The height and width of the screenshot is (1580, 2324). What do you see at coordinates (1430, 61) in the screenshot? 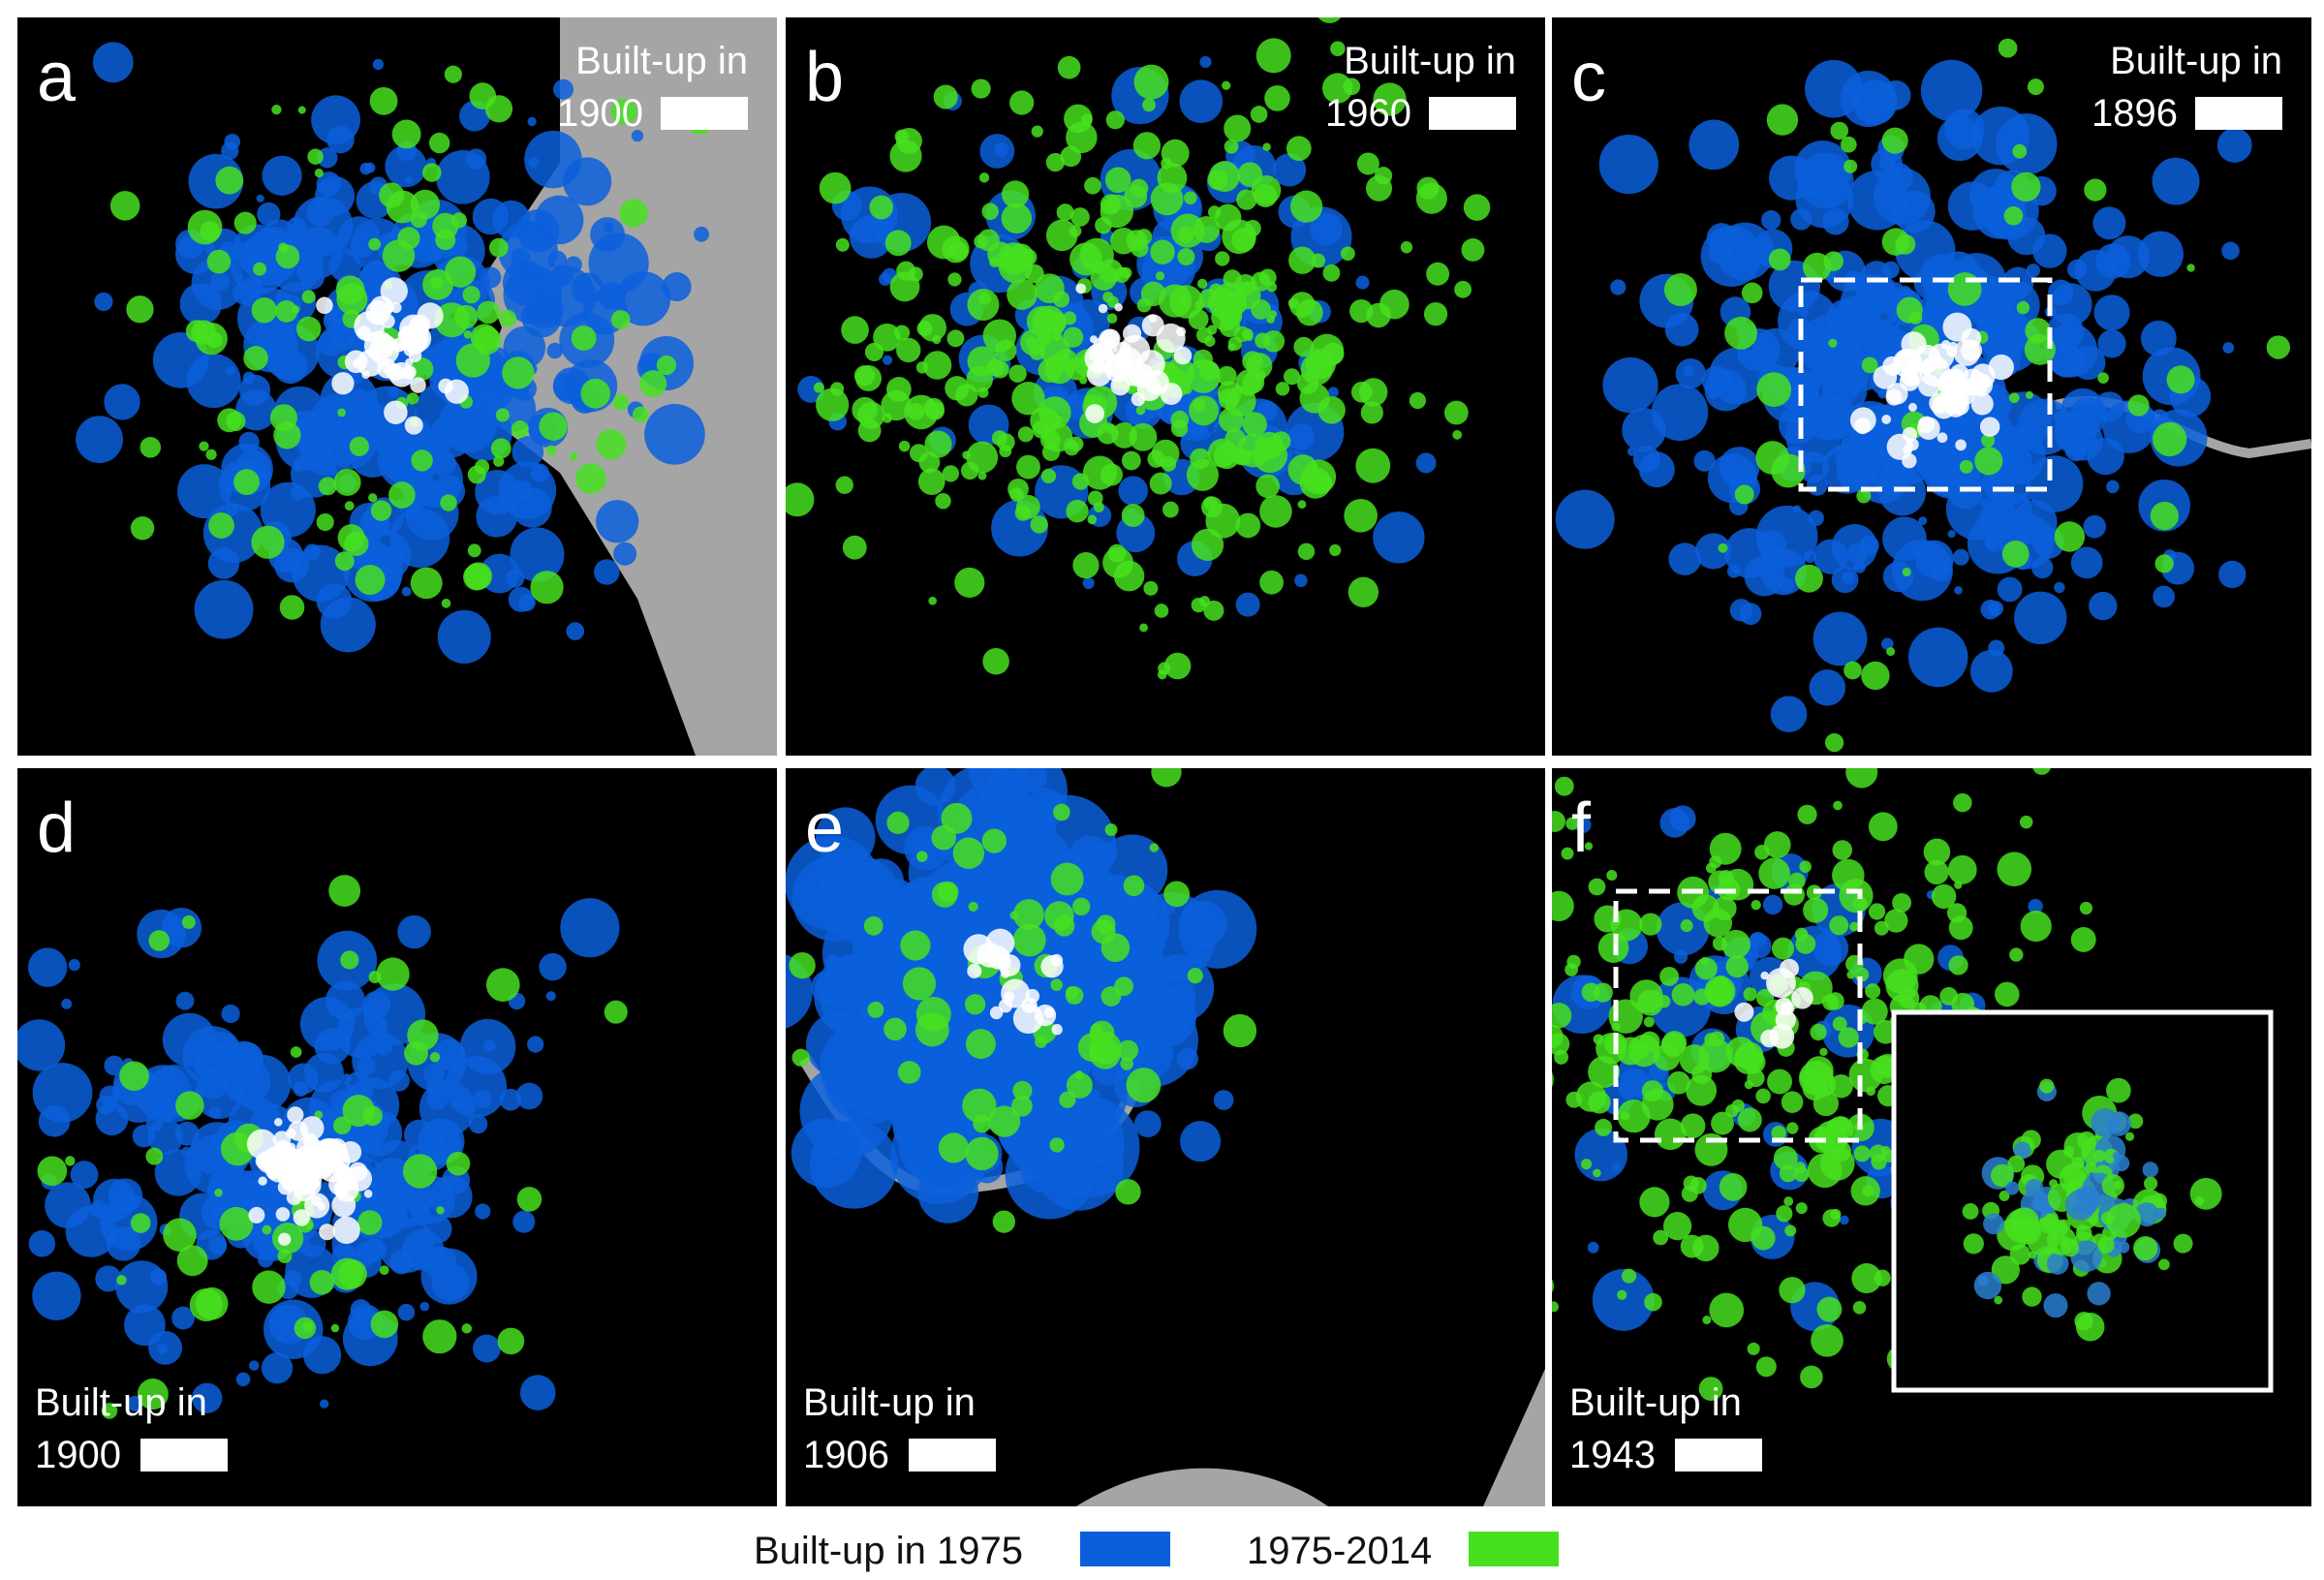
I see `panel-label: Built-up in` at bounding box center [1430, 61].